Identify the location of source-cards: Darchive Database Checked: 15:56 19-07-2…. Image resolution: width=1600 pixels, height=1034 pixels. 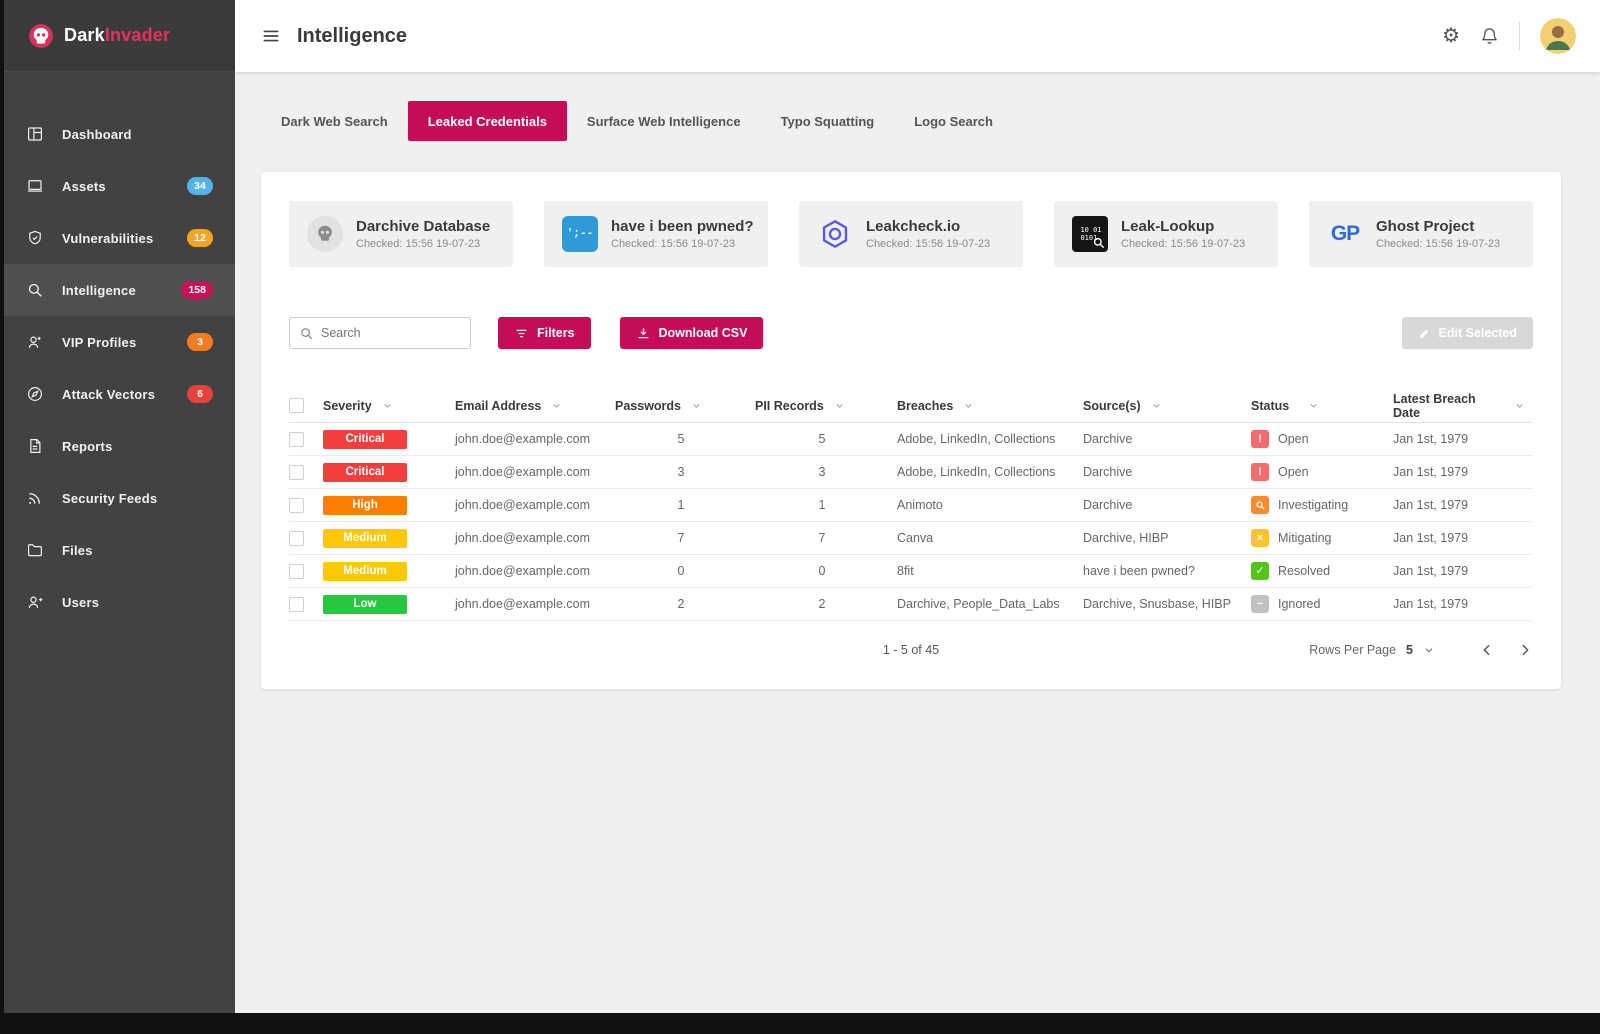
(911, 234).